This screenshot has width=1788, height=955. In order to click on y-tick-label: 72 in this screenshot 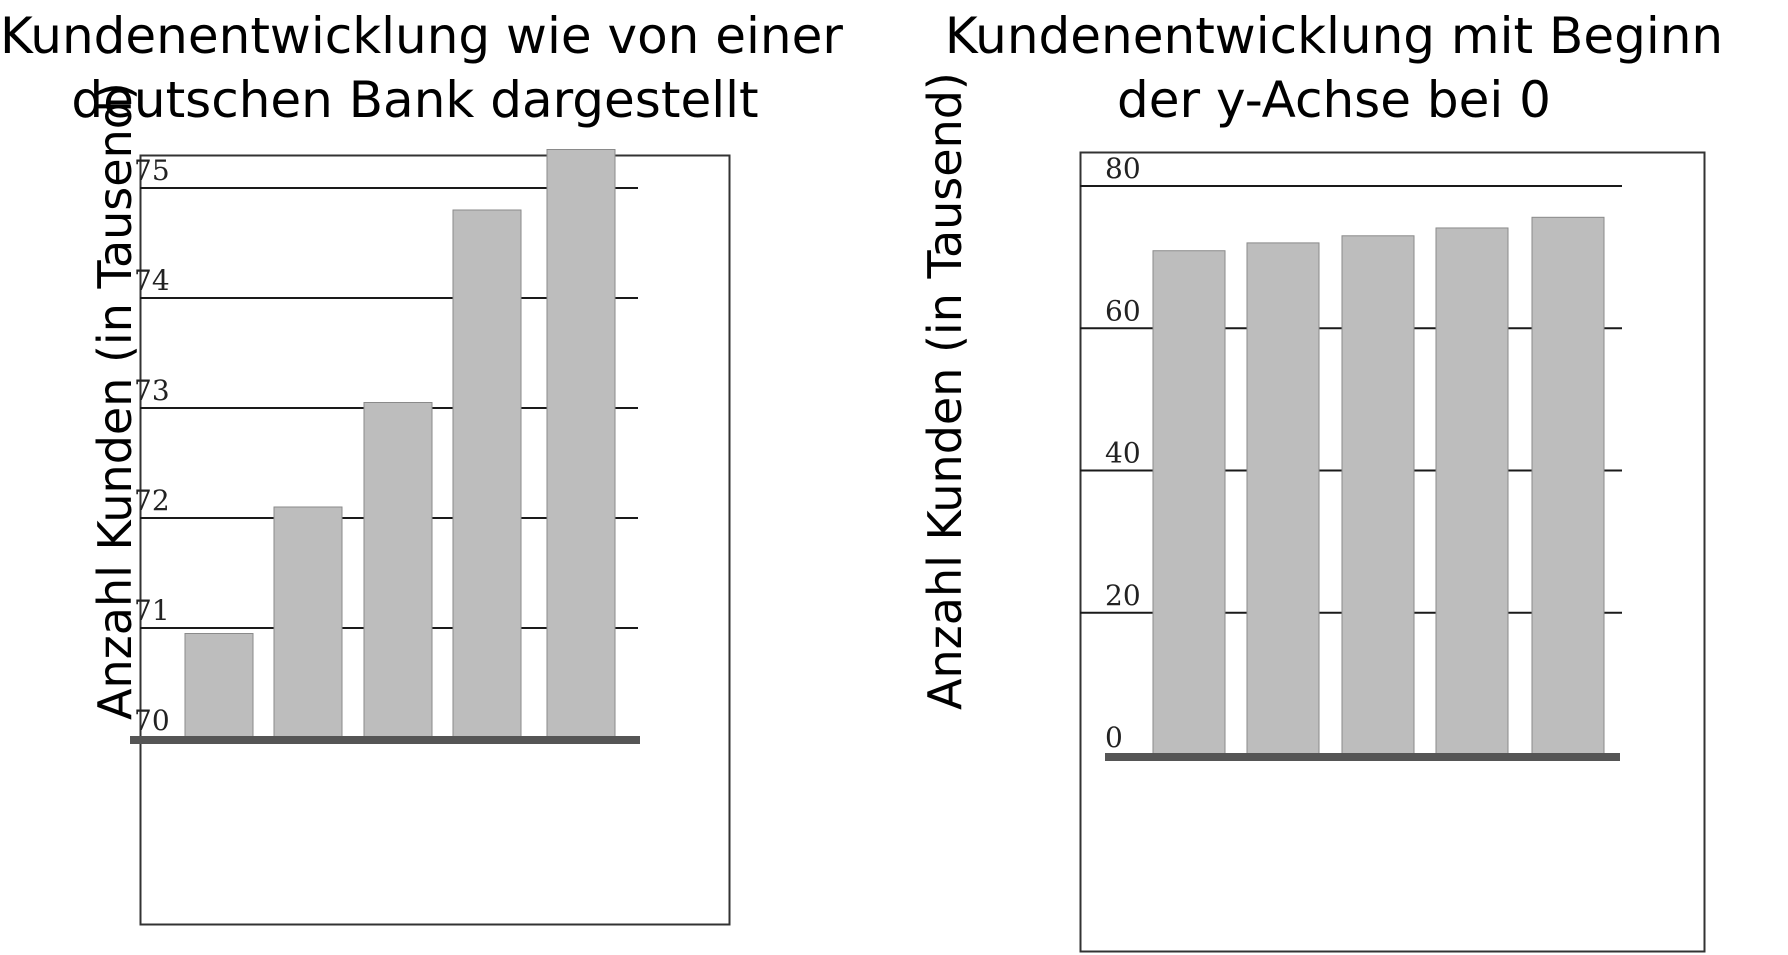, I will do `click(152, 500)`.